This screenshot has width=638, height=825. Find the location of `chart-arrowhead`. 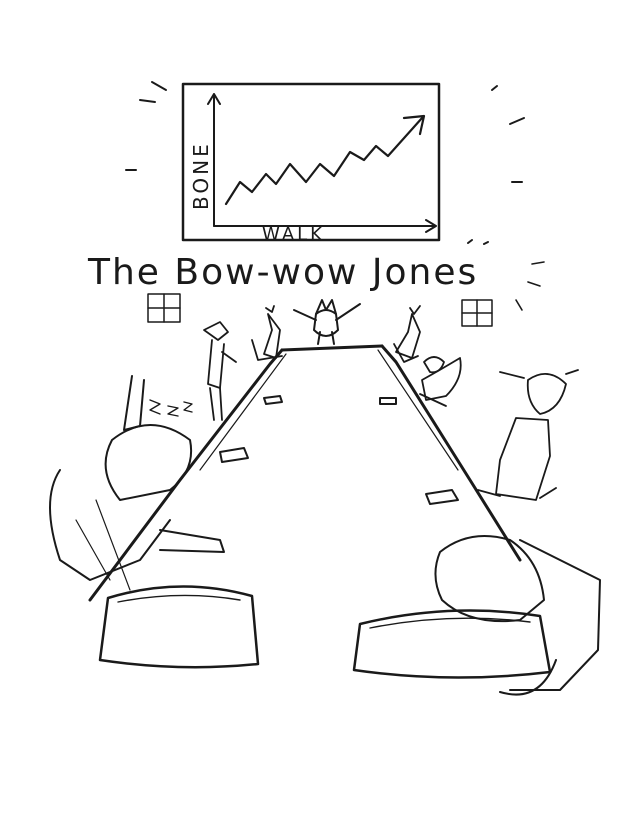

chart-arrowhead is located at coordinates (414, 125).